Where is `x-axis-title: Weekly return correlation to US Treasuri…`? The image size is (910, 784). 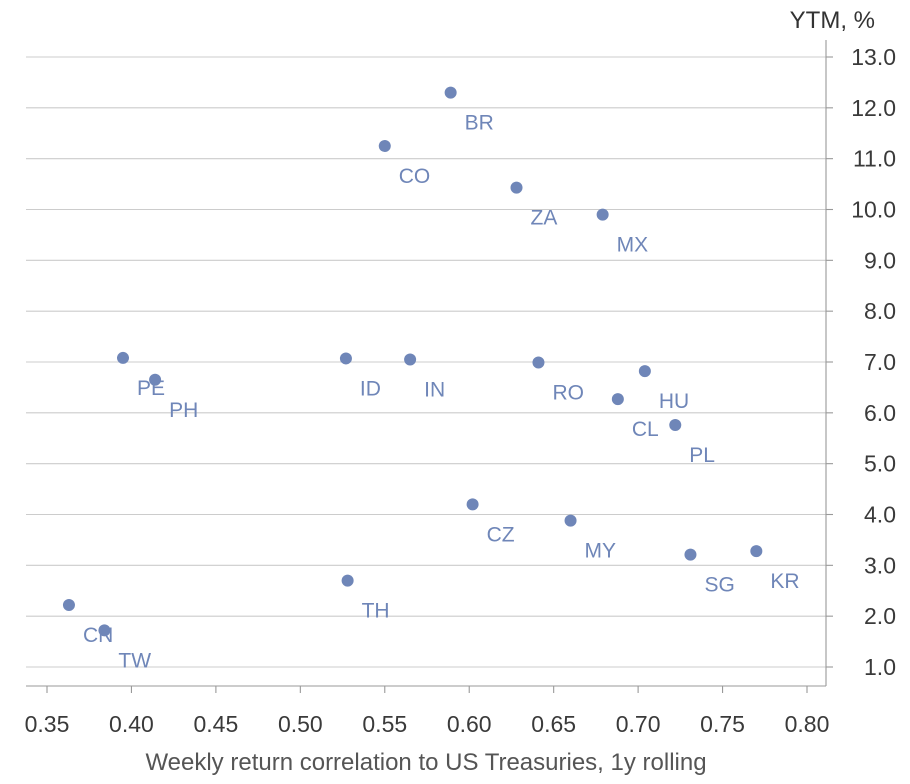 x-axis-title: Weekly return correlation to US Treasuri… is located at coordinates (425, 762).